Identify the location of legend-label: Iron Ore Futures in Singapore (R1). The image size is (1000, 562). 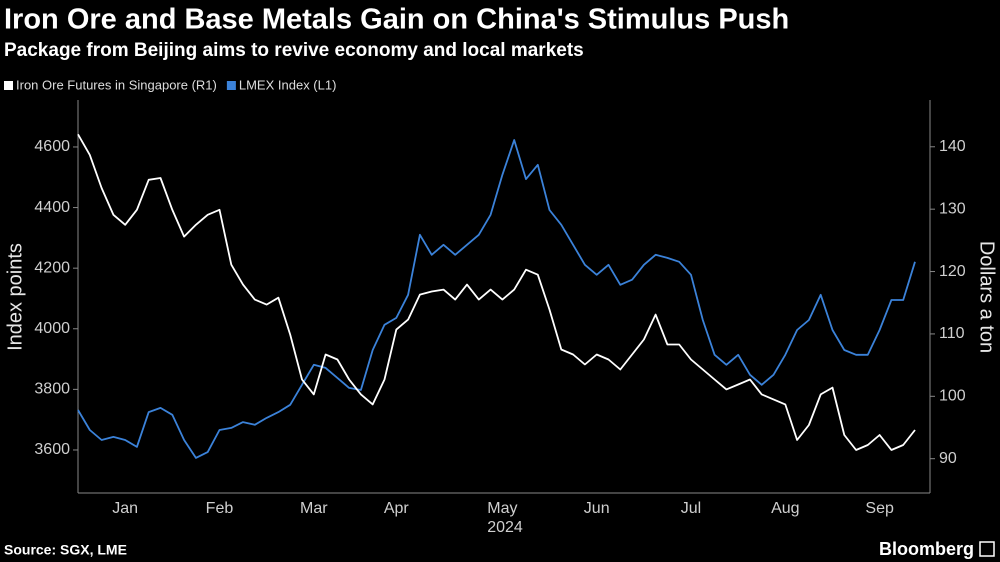
(116, 84).